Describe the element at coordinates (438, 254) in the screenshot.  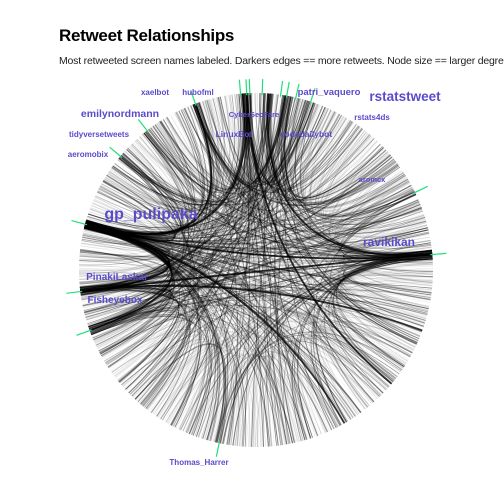
I see `node-ravikikan` at that location.